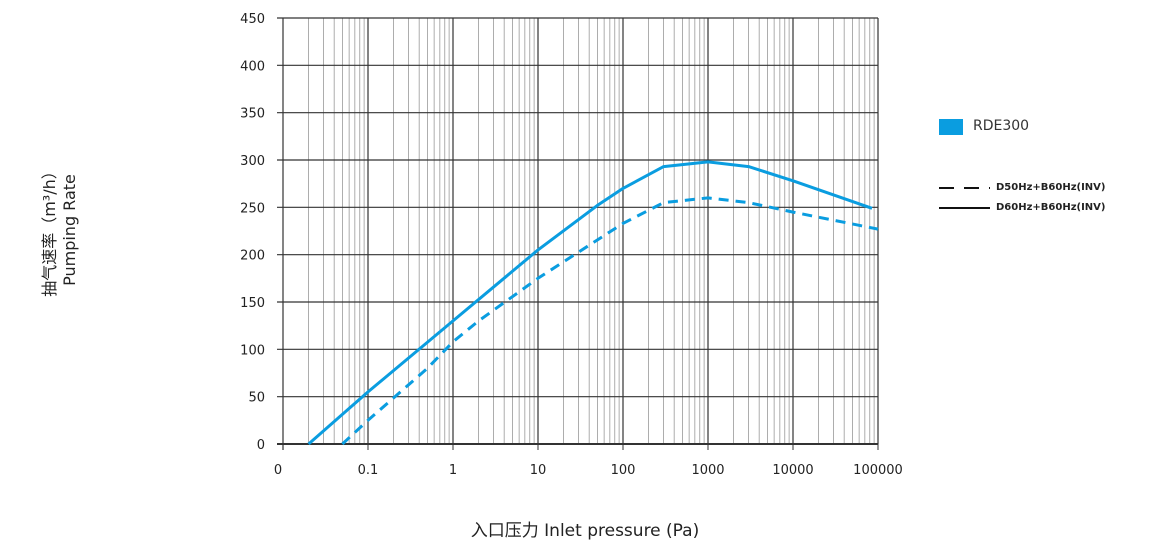  Describe the element at coordinates (538, 470) in the screenshot. I see `x-tick-label: 10` at that location.